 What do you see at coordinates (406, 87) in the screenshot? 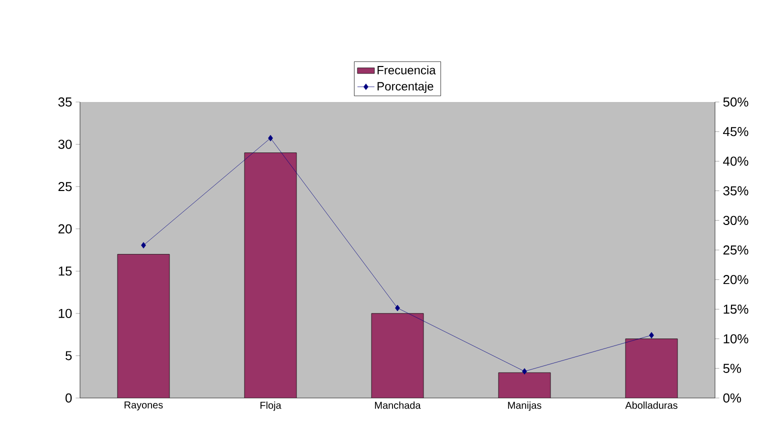
I see `legend-label: Porcentaje` at bounding box center [406, 87].